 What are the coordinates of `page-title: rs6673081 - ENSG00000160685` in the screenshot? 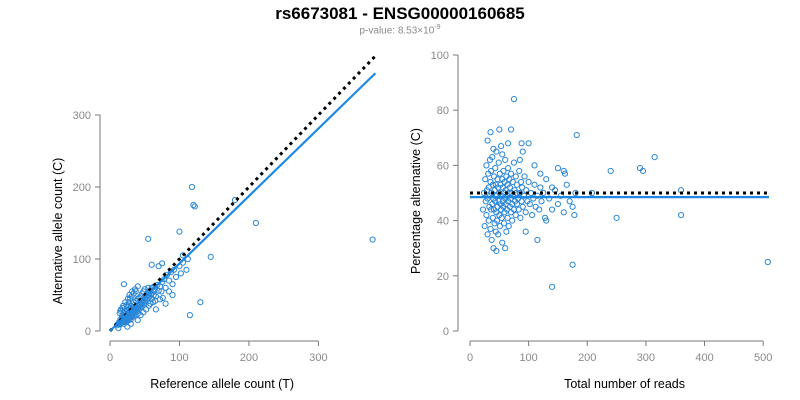 It's located at (400, 13).